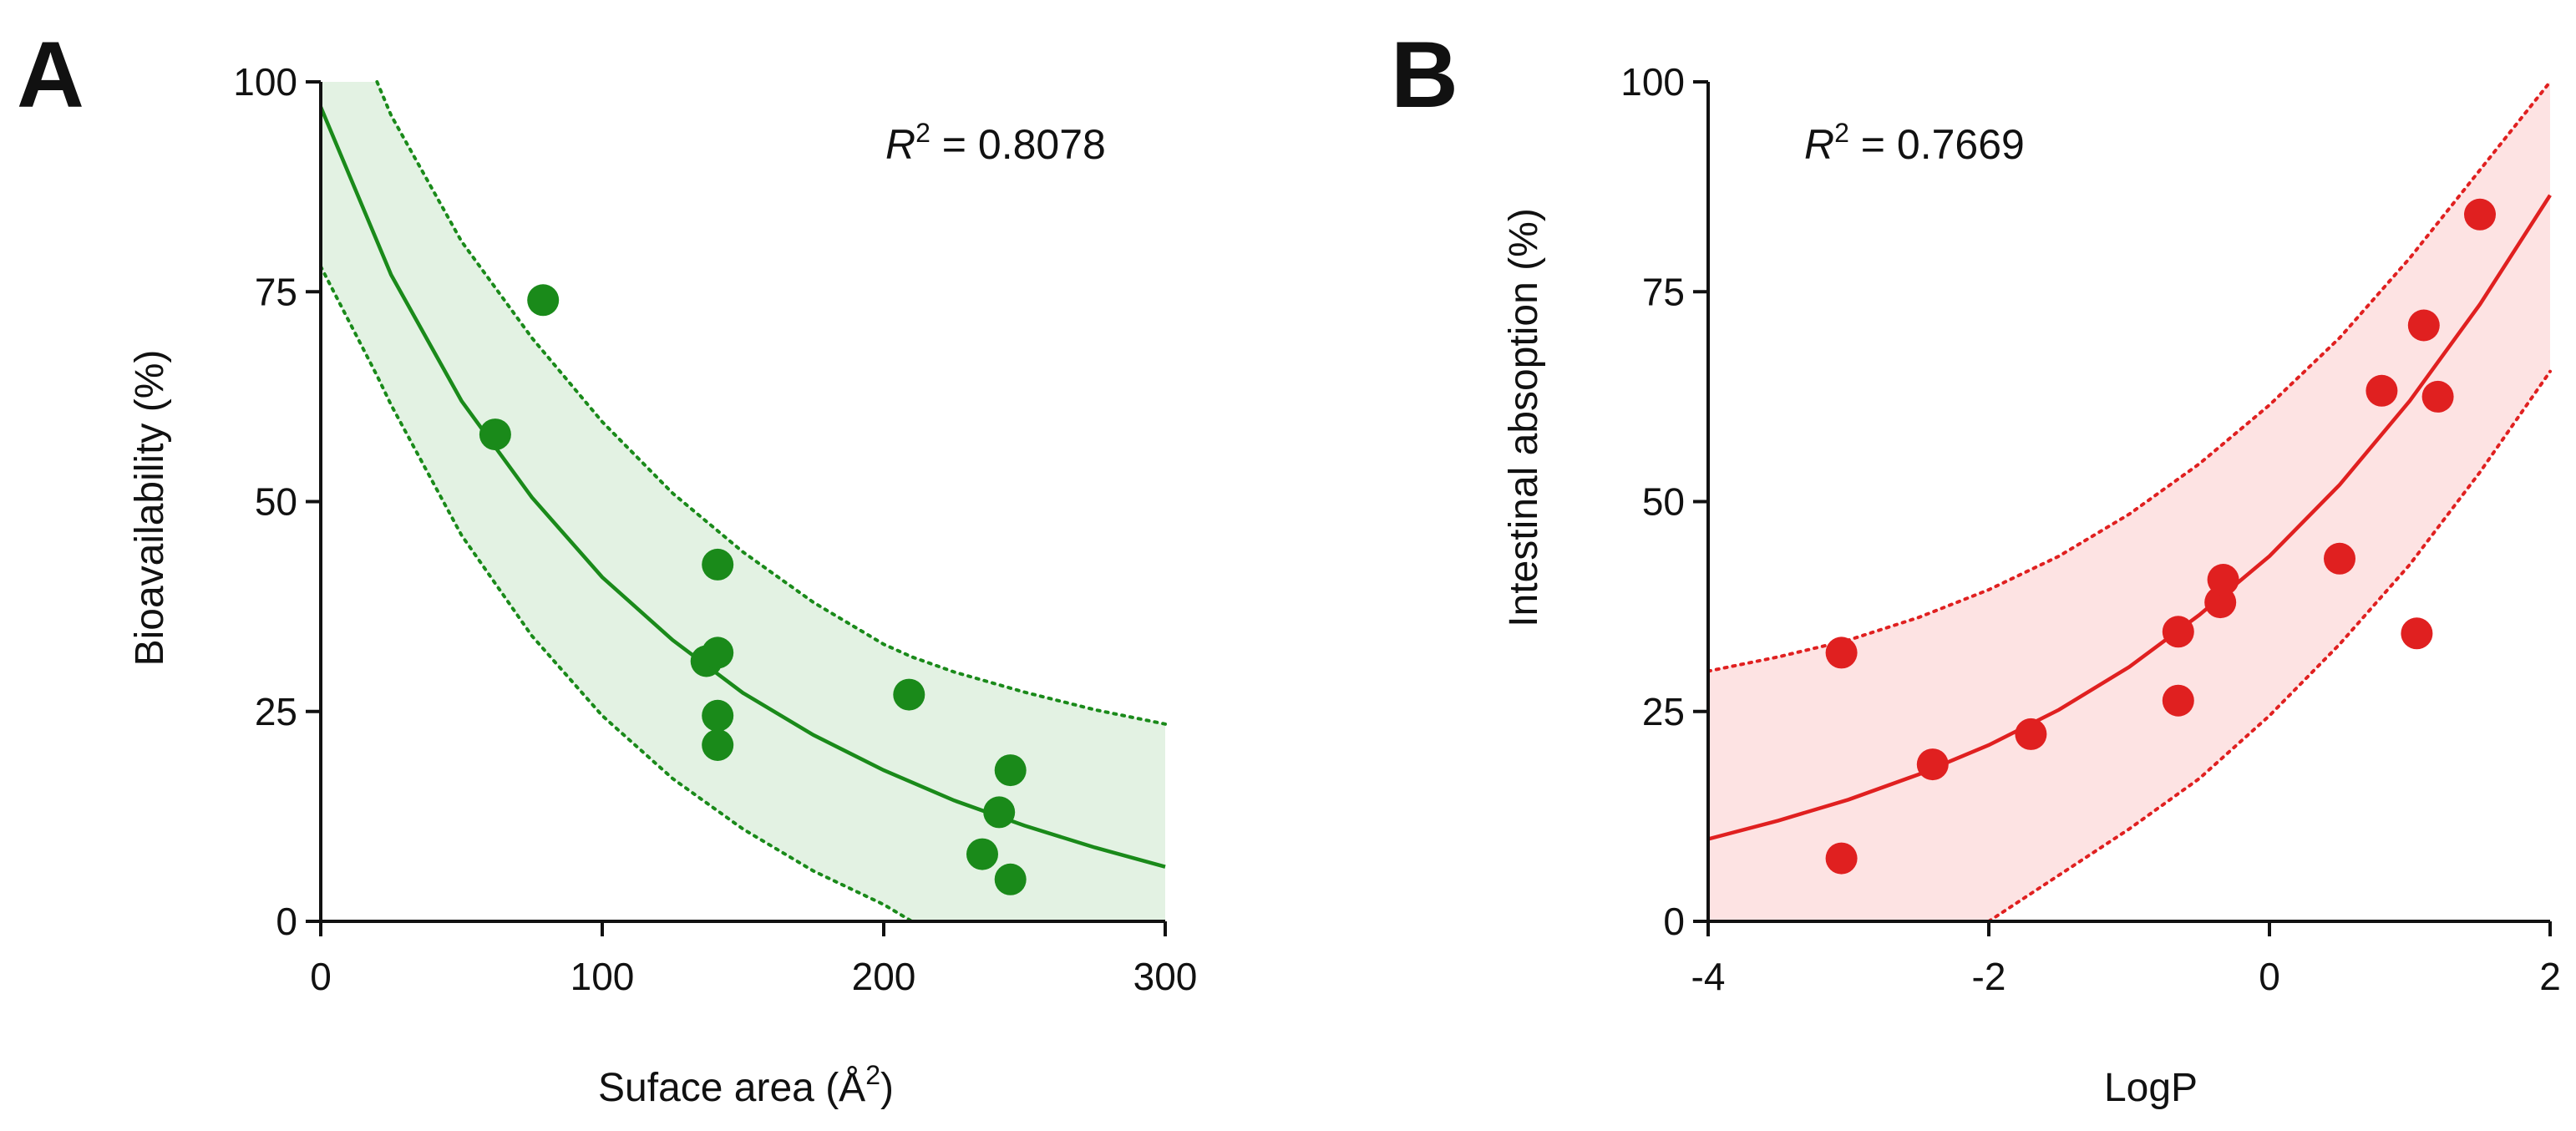  What do you see at coordinates (1674, 921) in the screenshot?
I see `y-tick-label-b: 0` at bounding box center [1674, 921].